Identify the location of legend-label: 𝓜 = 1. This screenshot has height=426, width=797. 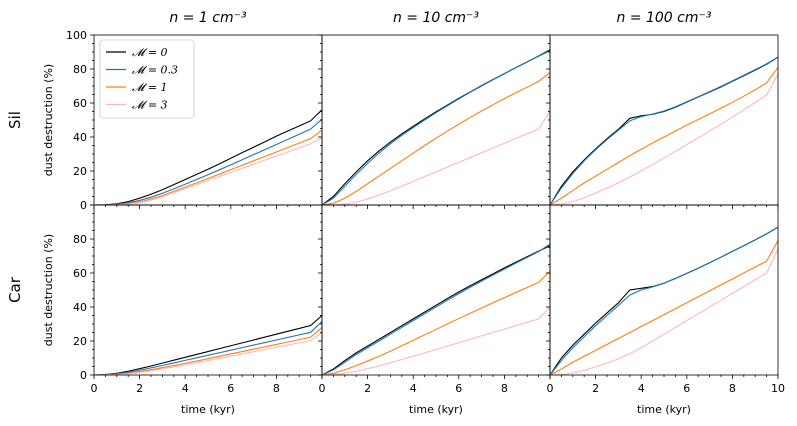
(150, 87).